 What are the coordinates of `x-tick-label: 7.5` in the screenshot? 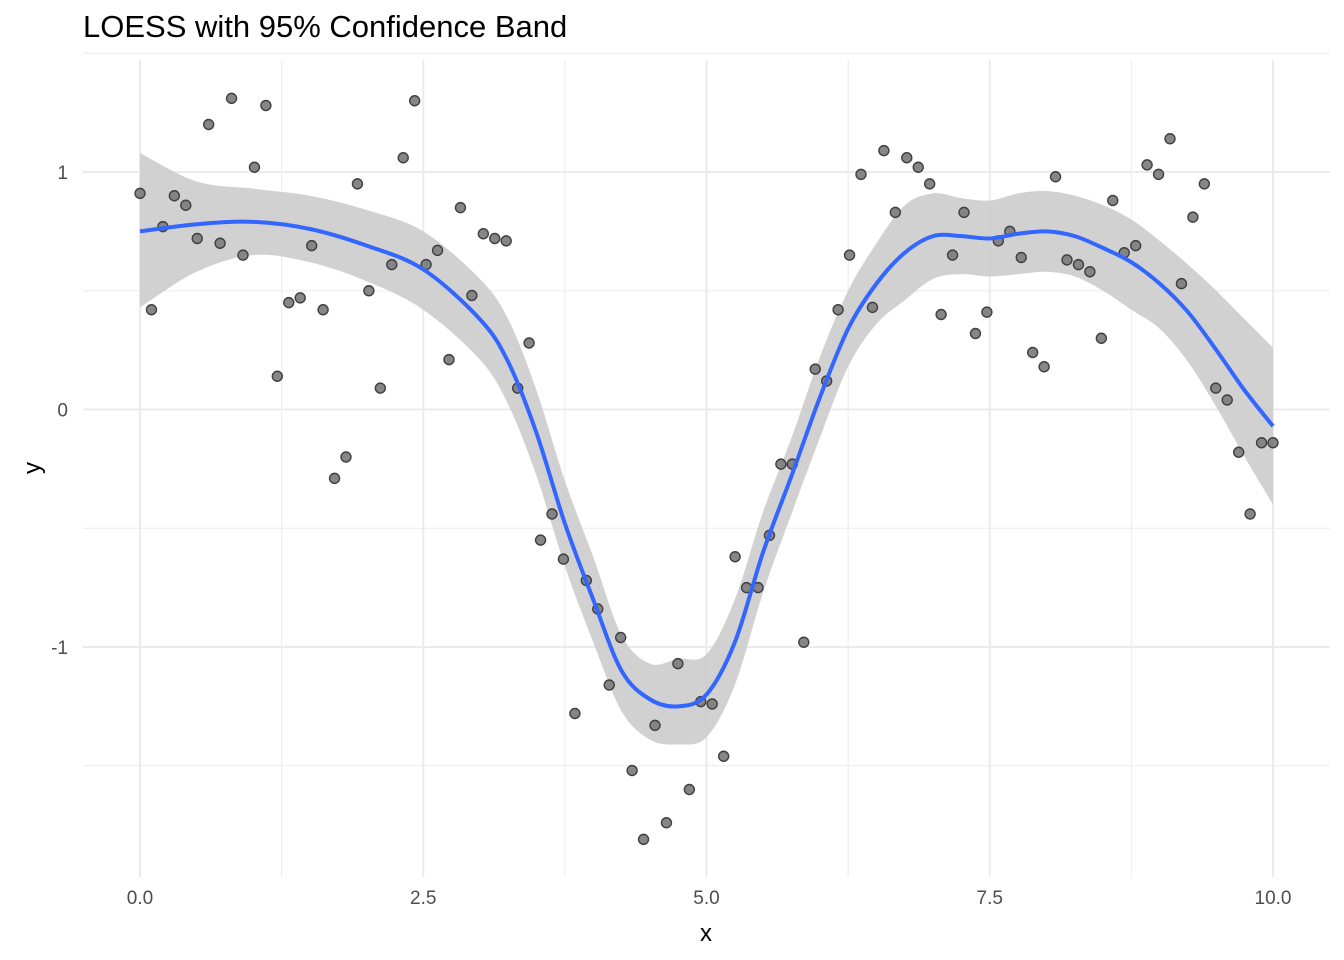 It's located at (990, 898).